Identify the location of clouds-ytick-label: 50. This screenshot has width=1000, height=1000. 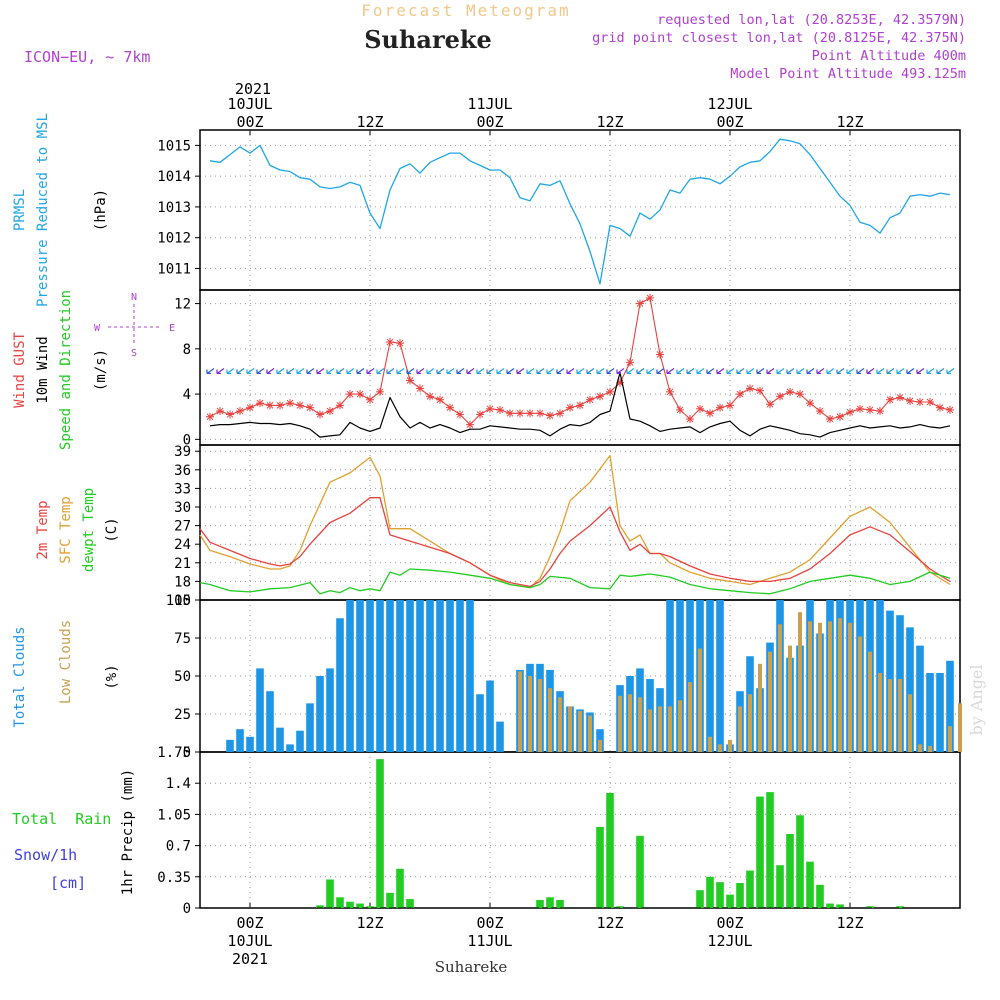
(182, 677).